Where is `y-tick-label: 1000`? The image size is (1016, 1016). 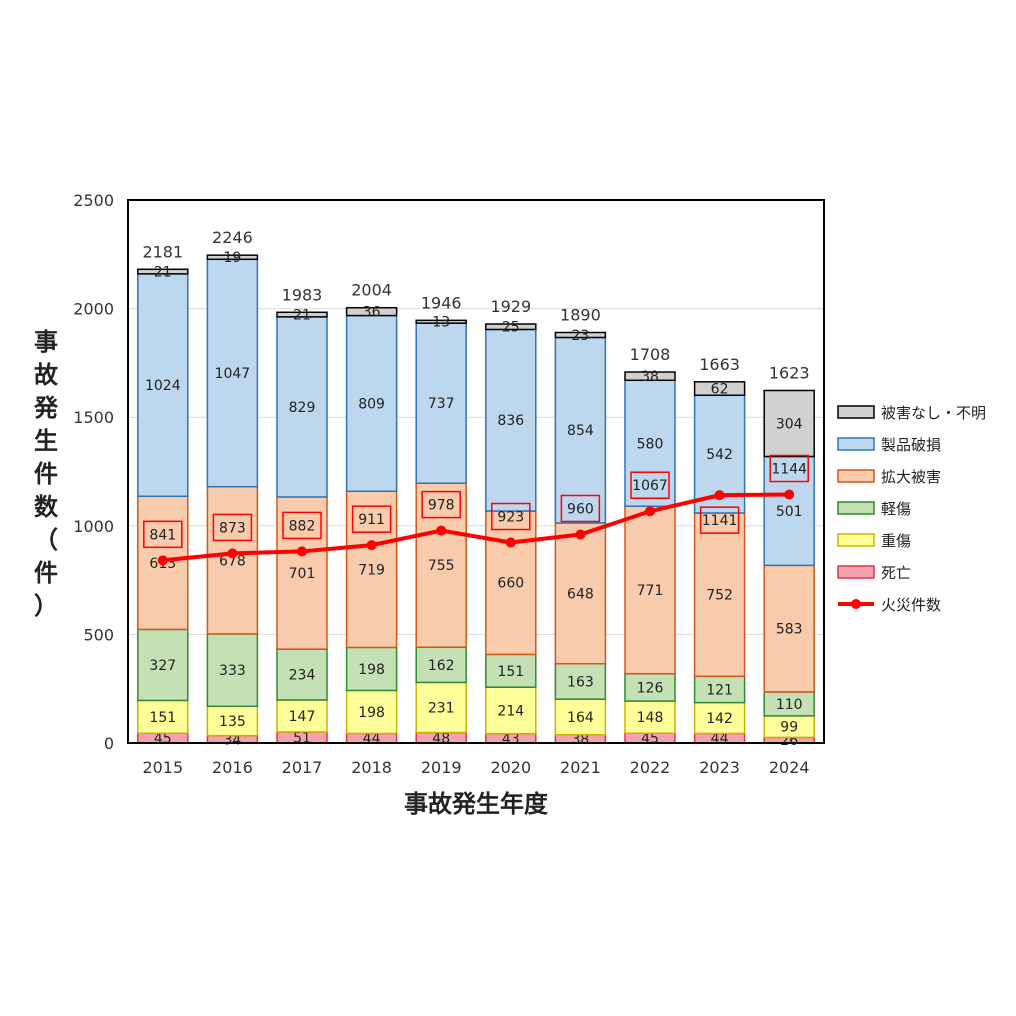 y-tick-label: 1000 is located at coordinates (93, 526).